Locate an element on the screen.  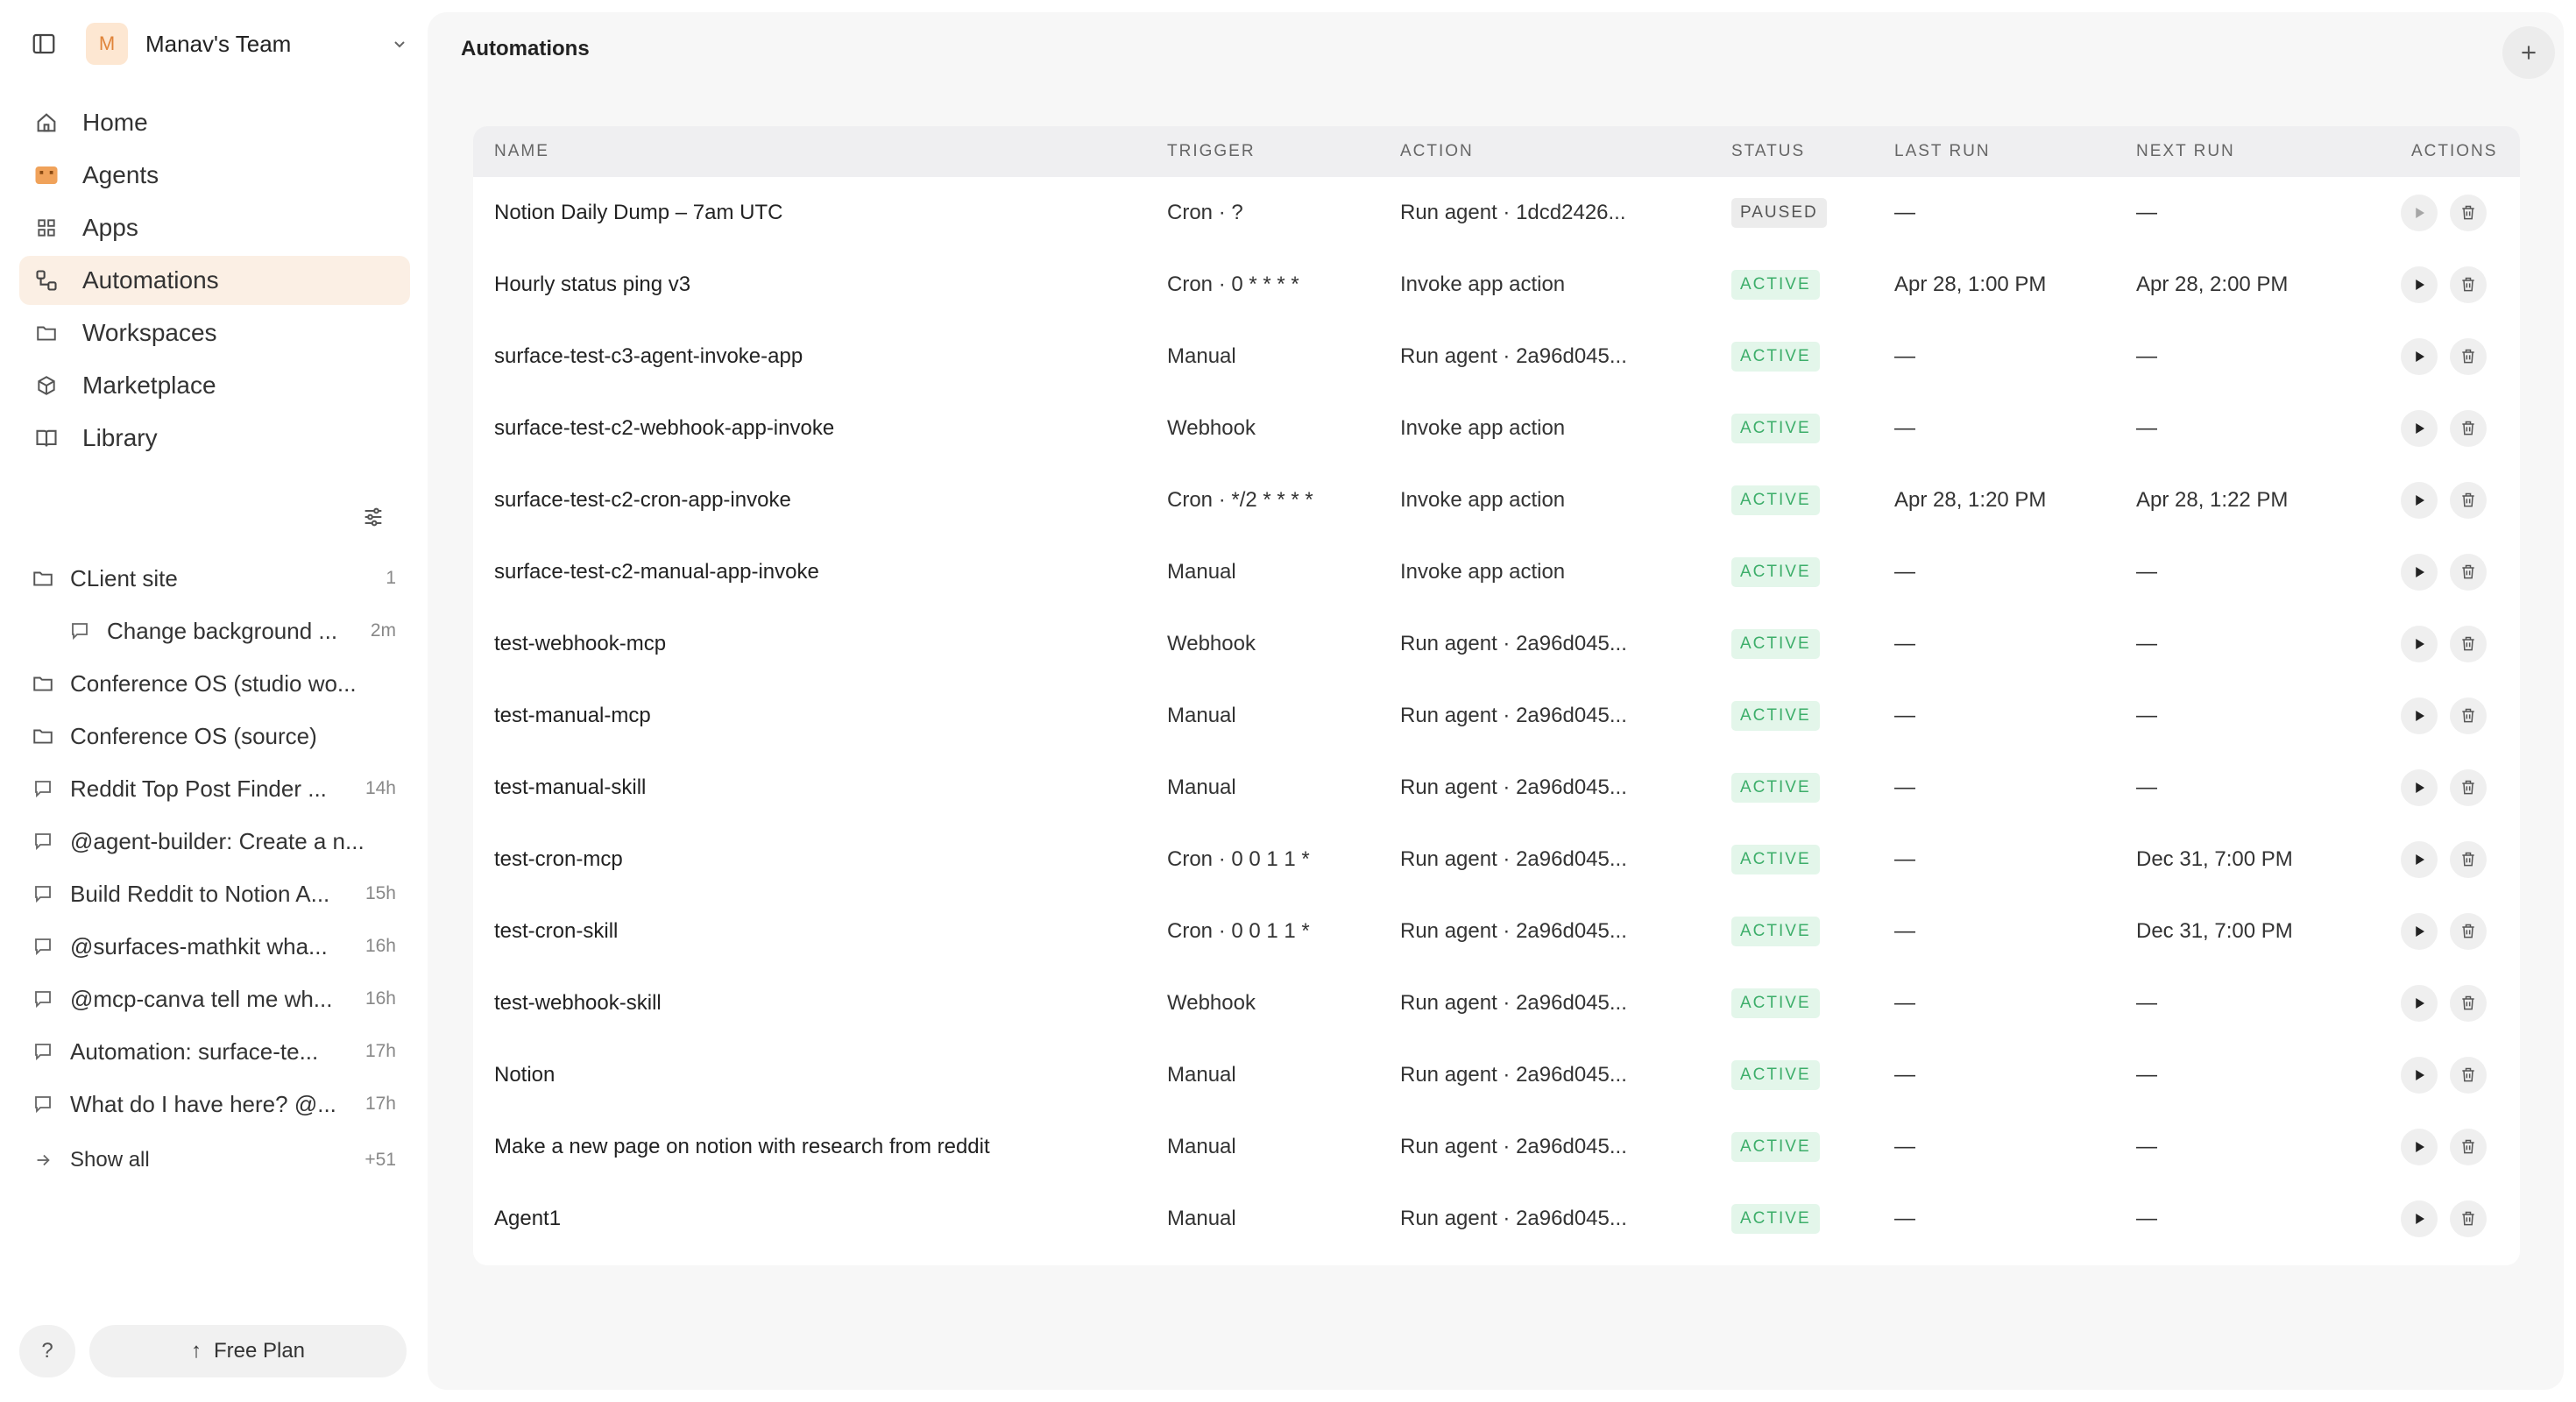
recent-item-label: Conference OS (source) is located at coordinates (193, 735).